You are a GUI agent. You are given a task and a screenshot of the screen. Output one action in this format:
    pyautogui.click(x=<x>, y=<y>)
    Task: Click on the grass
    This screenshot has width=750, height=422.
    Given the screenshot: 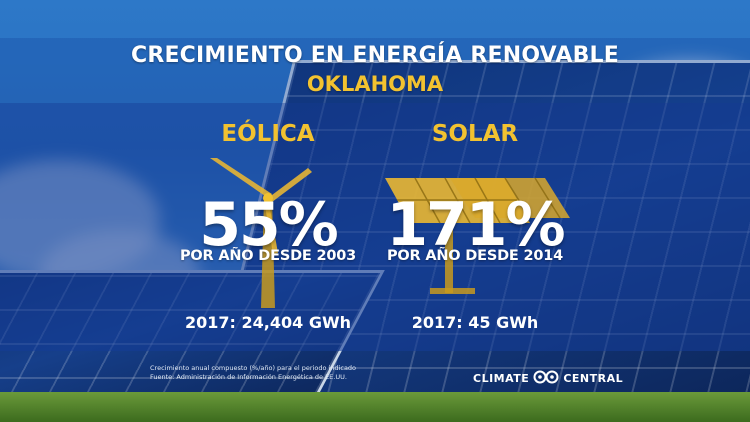 What is the action you would take?
    pyautogui.click(x=375, y=407)
    